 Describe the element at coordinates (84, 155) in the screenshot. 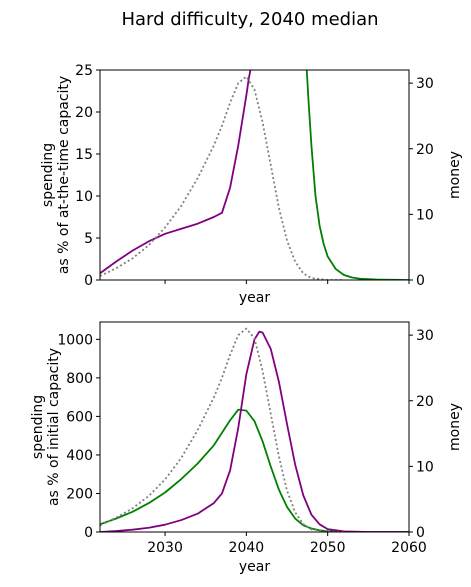

I see `y-left-tick-label: 15` at that location.